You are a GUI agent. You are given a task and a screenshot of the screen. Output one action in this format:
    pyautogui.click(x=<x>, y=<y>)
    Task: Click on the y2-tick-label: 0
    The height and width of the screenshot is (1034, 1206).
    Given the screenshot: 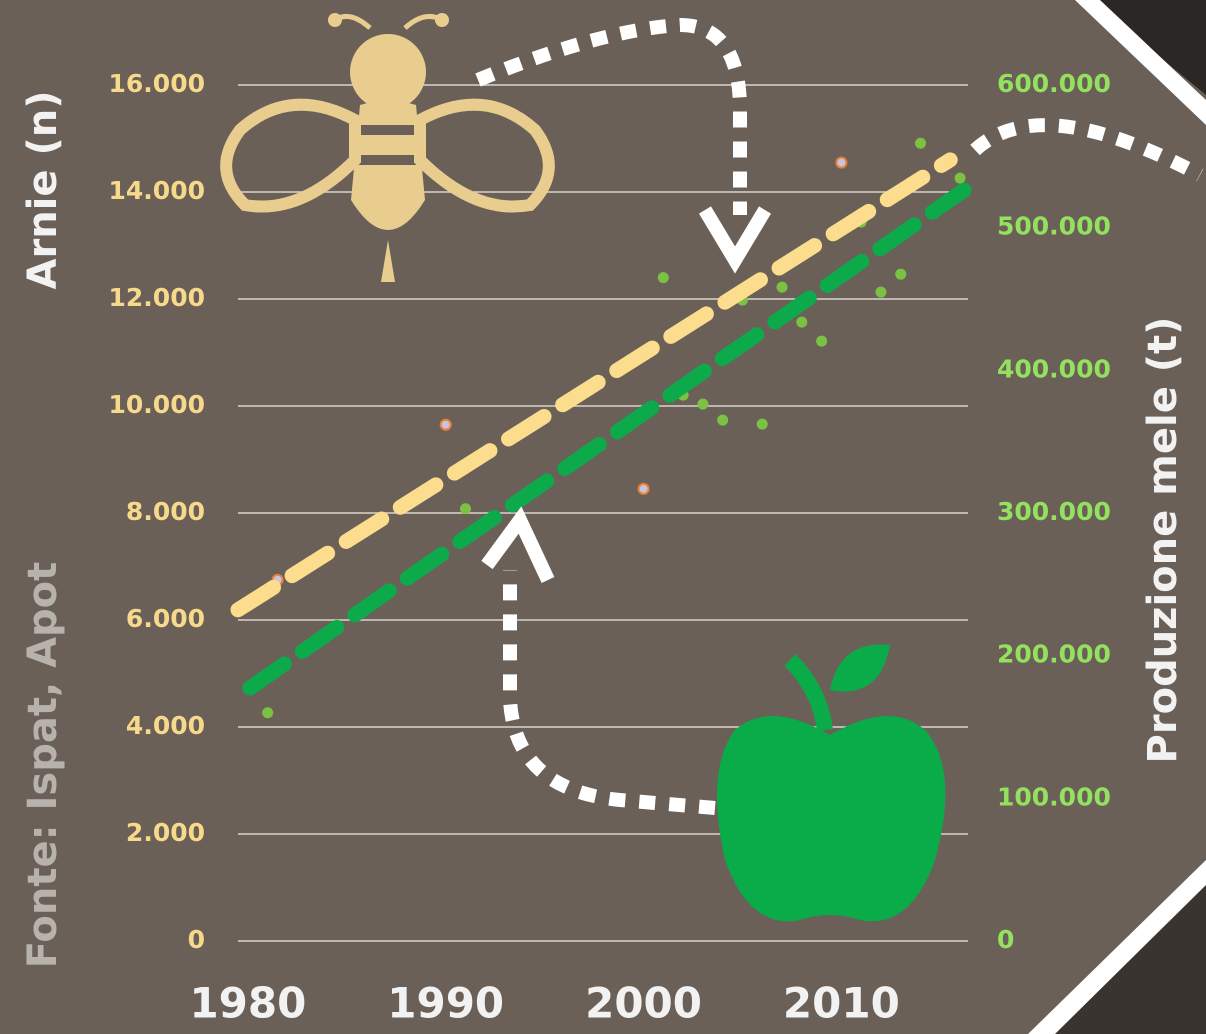 What is the action you would take?
    pyautogui.click(x=1005, y=939)
    